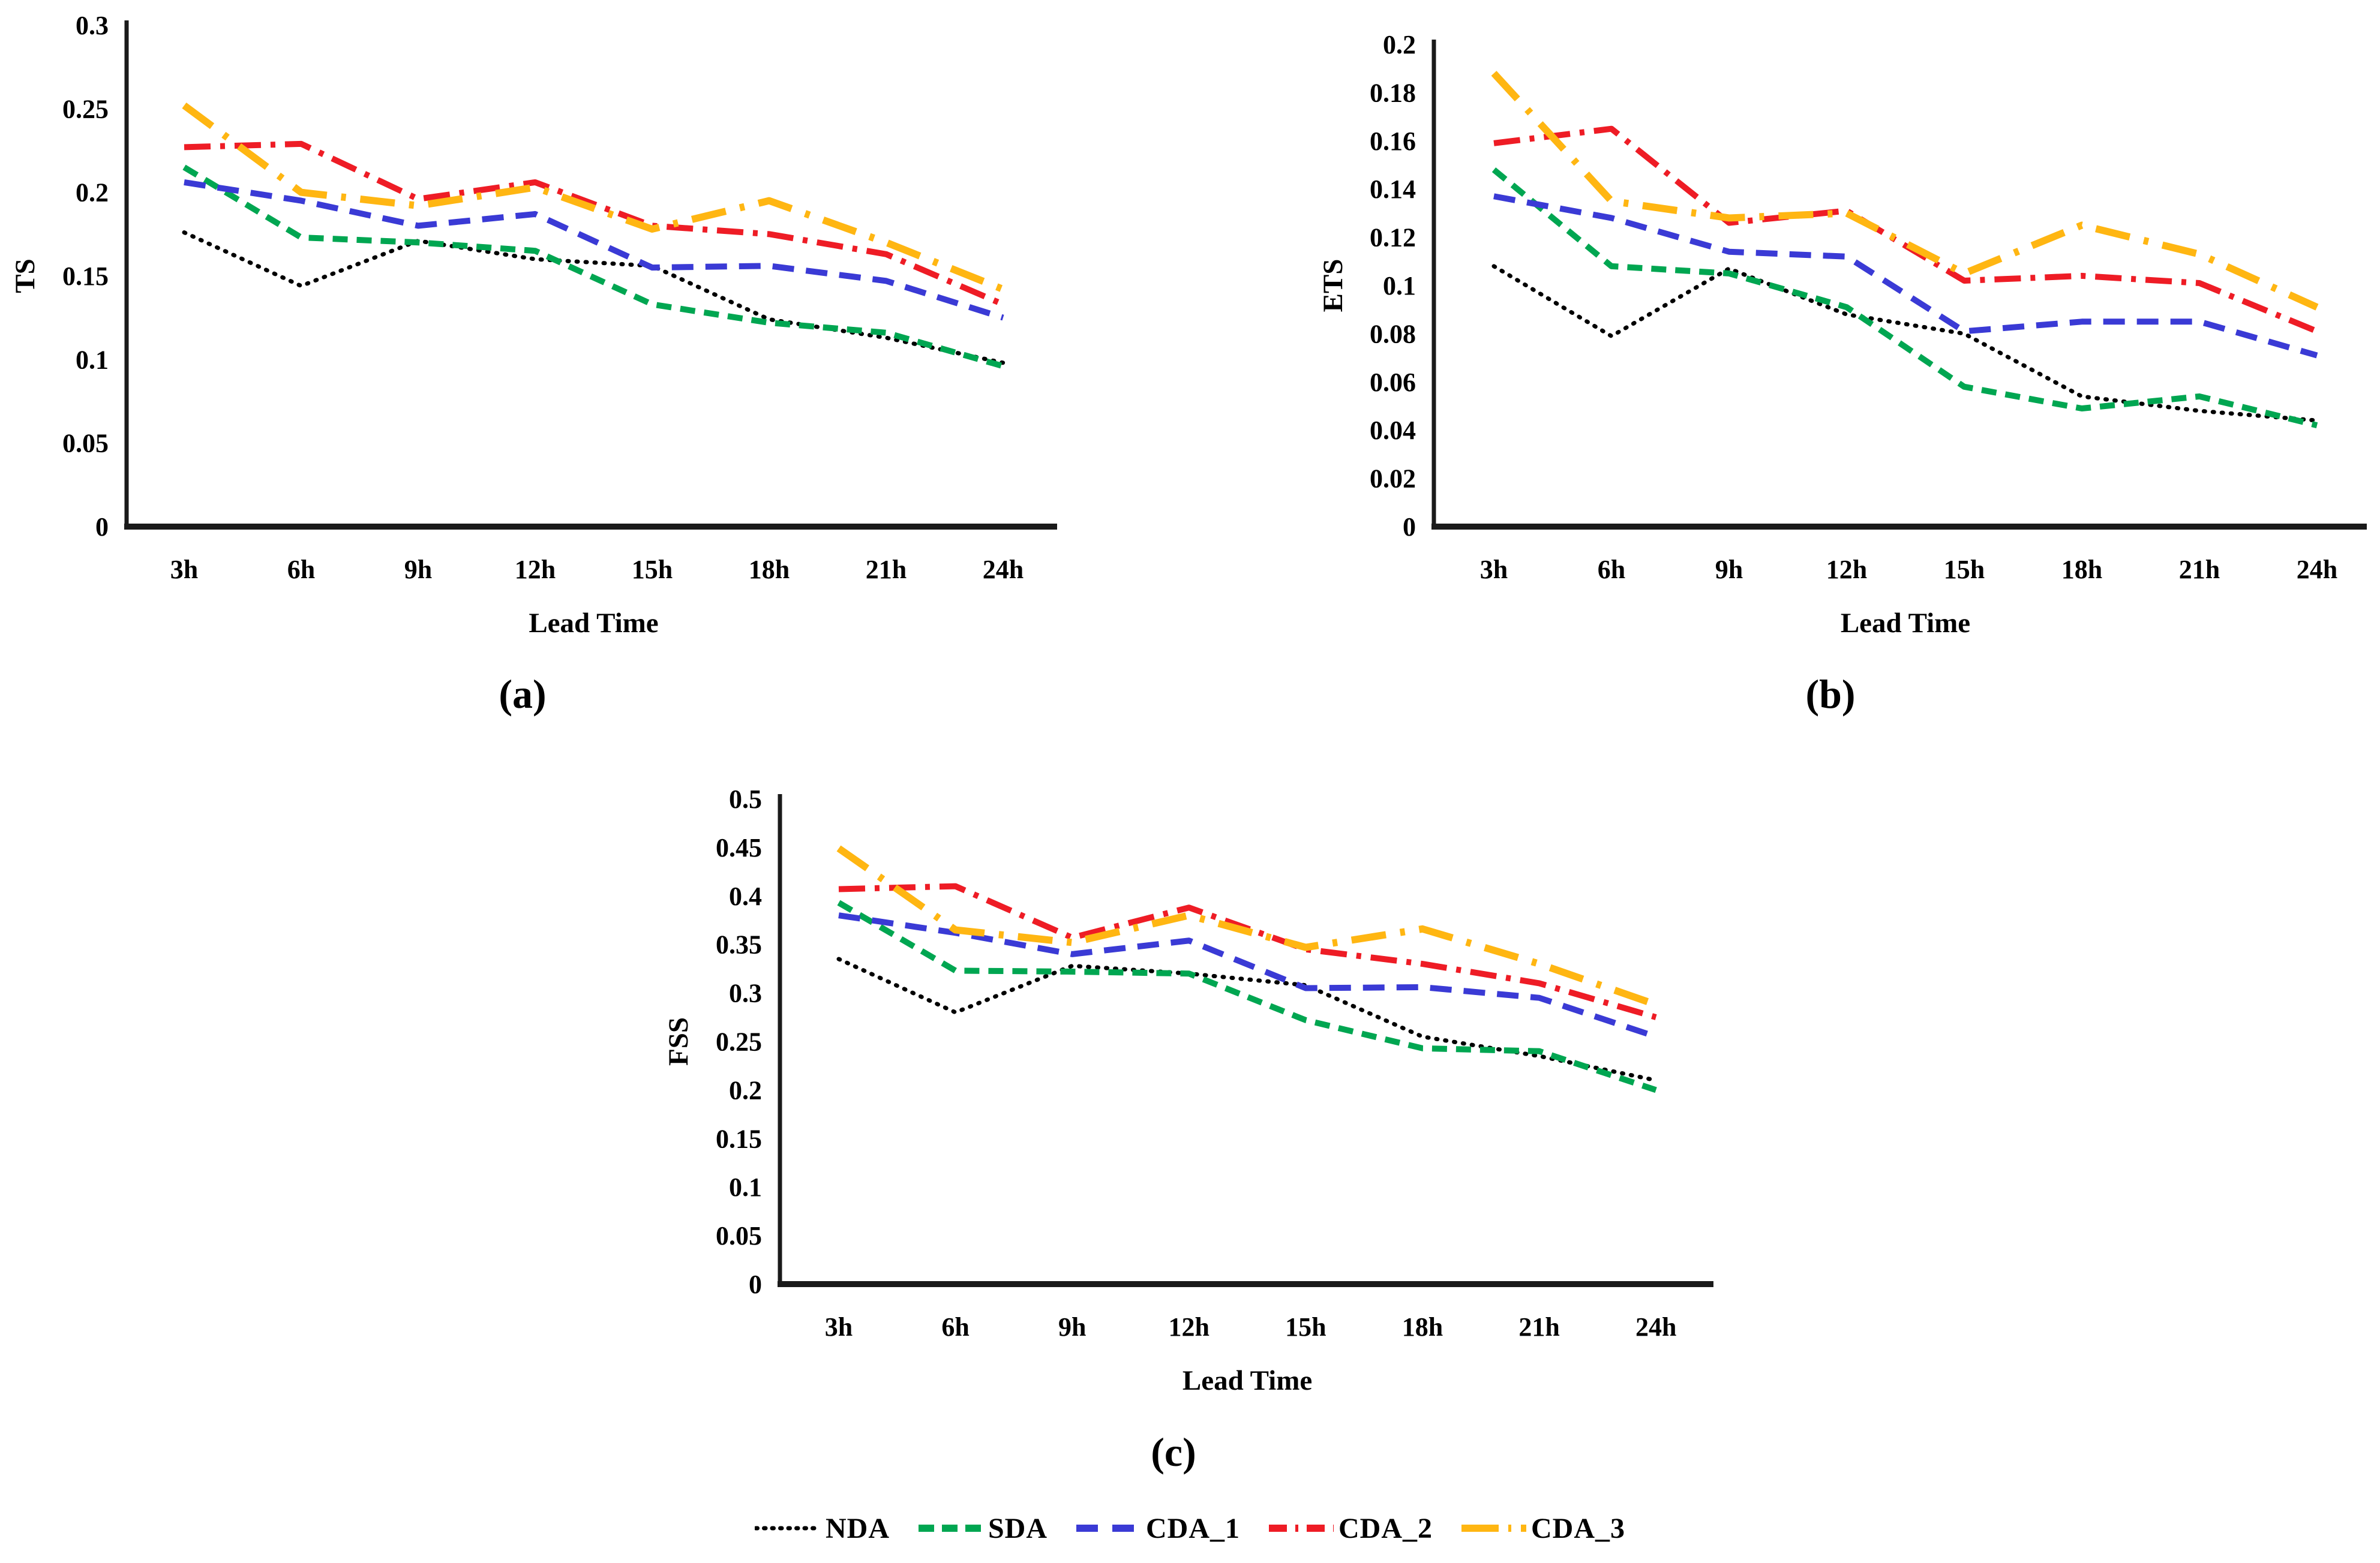 This screenshot has height=1563, width=2380. I want to click on caption-b: (b), so click(1830, 694).